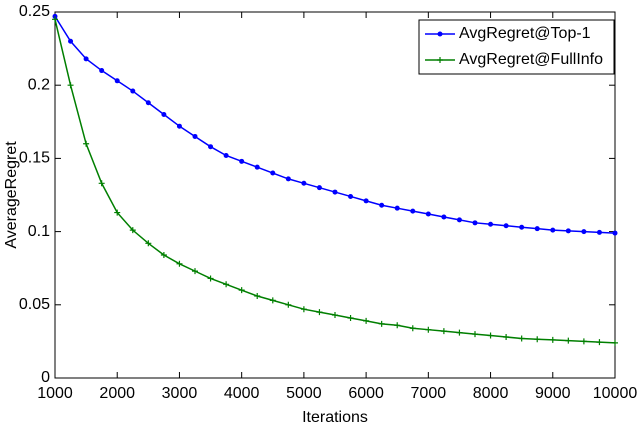 The height and width of the screenshot is (432, 640). I want to click on x-tick-label: 3000, so click(180, 393).